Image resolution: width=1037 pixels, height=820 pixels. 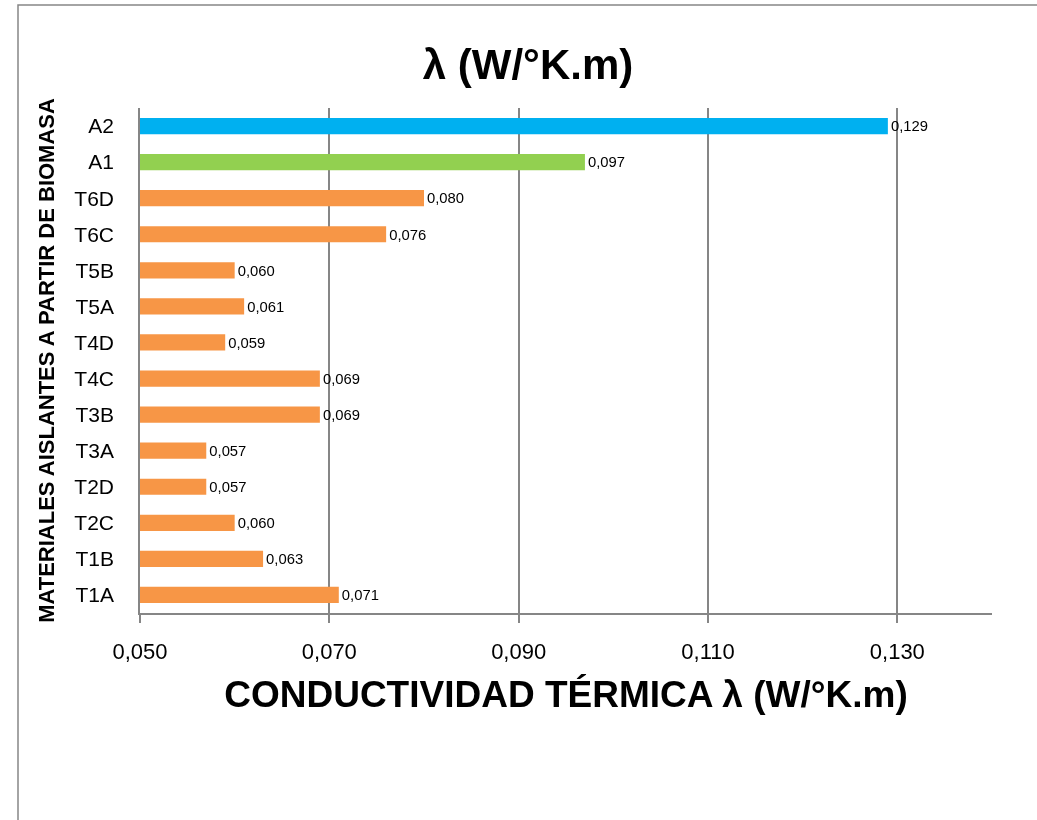 I want to click on y-tick-label: T1A, so click(x=95, y=595).